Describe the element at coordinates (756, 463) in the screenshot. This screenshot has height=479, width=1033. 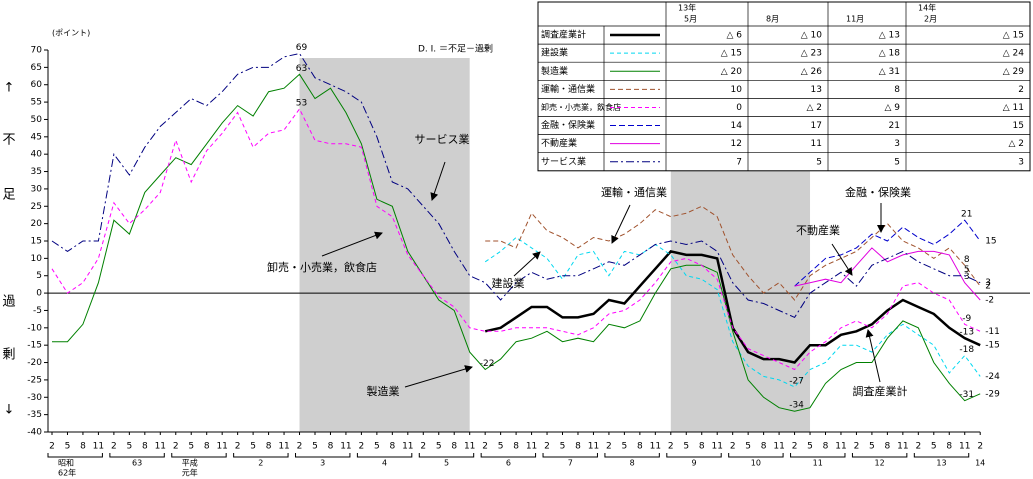
I see `year-label: 10` at that location.